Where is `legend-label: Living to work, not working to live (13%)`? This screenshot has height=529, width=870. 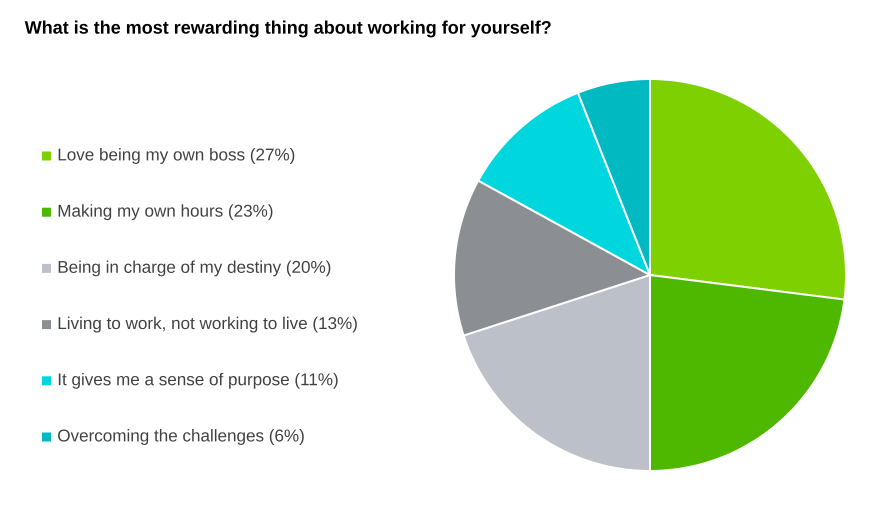
legend-label: Living to work, not working to live (13%) is located at coordinates (207, 324).